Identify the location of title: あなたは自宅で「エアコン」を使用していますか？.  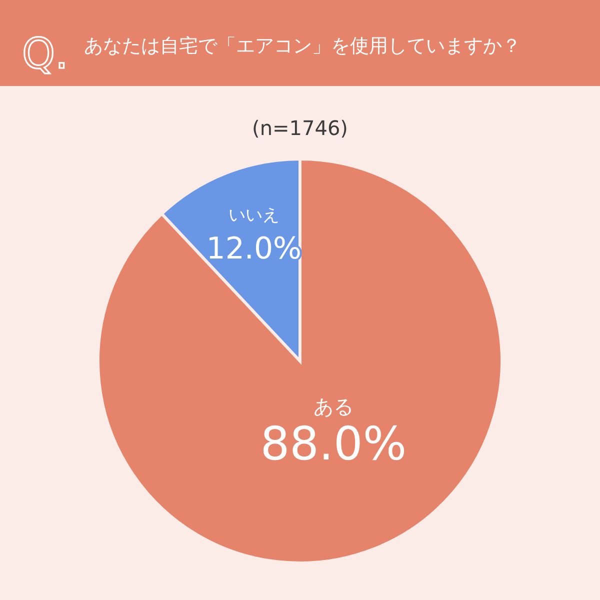
(302, 46).